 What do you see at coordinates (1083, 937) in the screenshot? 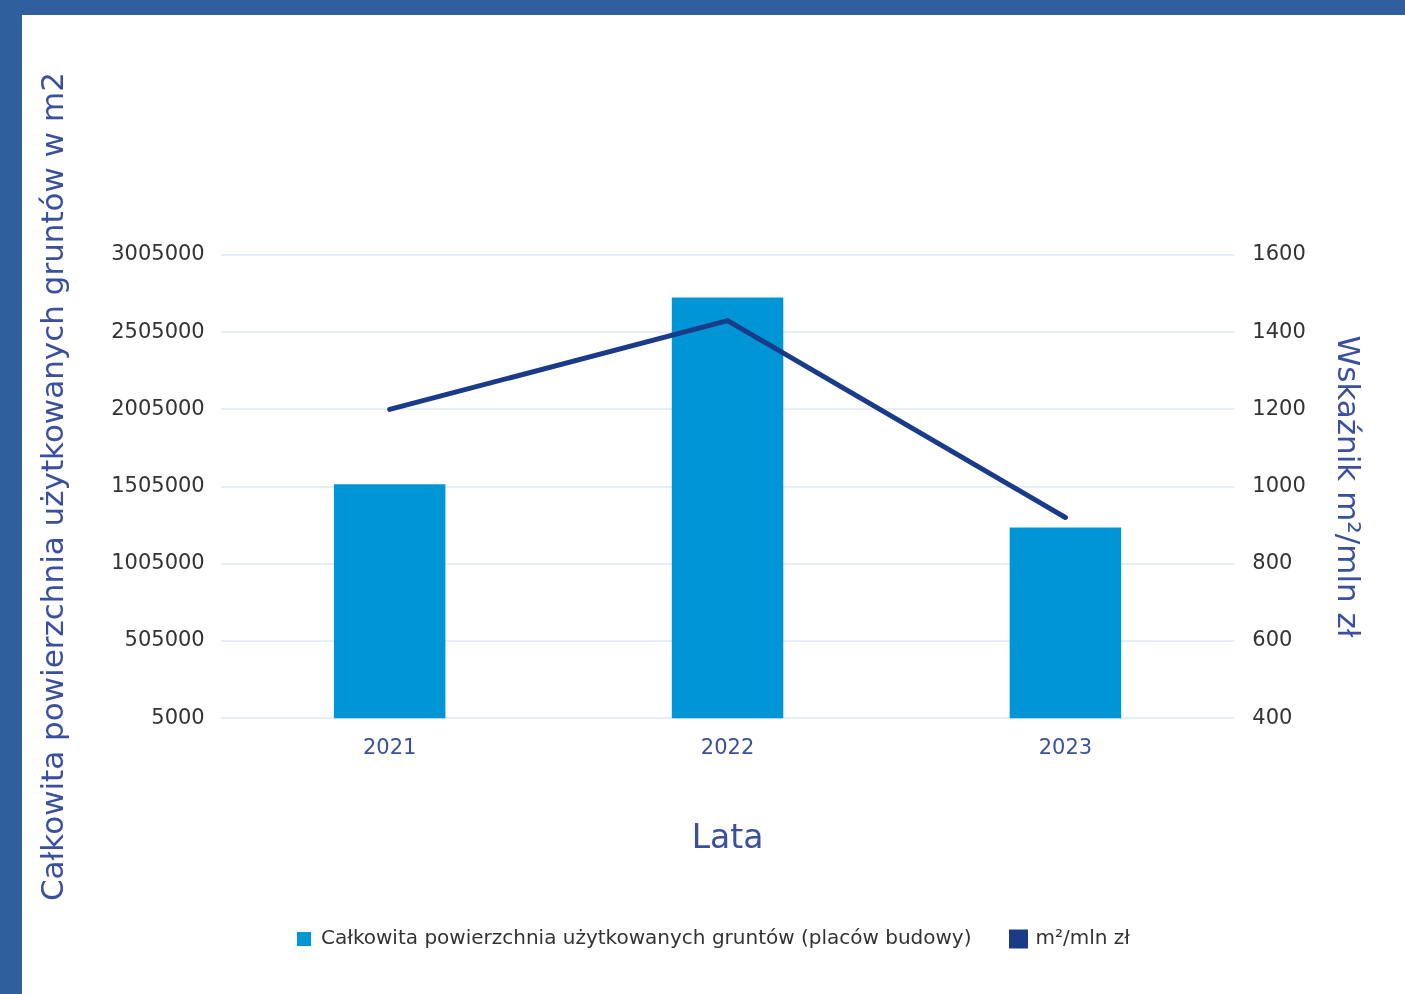
I see `legend-label: m²/mln zł` at bounding box center [1083, 937].